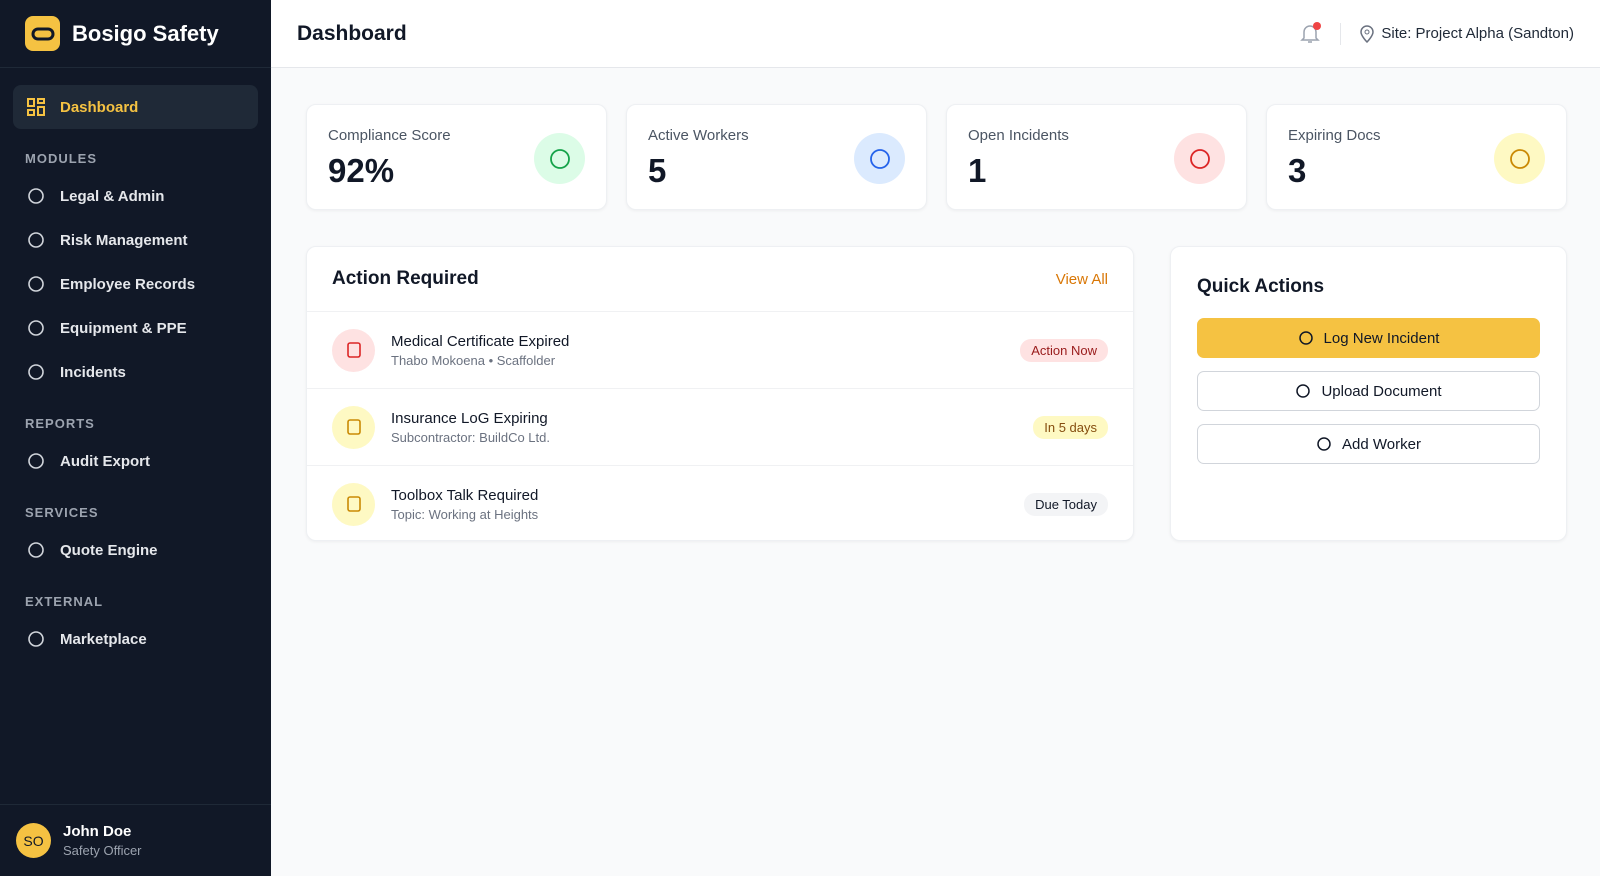 Image resolution: width=1600 pixels, height=876 pixels. I want to click on button-label: Log New Incident, so click(1381, 338).